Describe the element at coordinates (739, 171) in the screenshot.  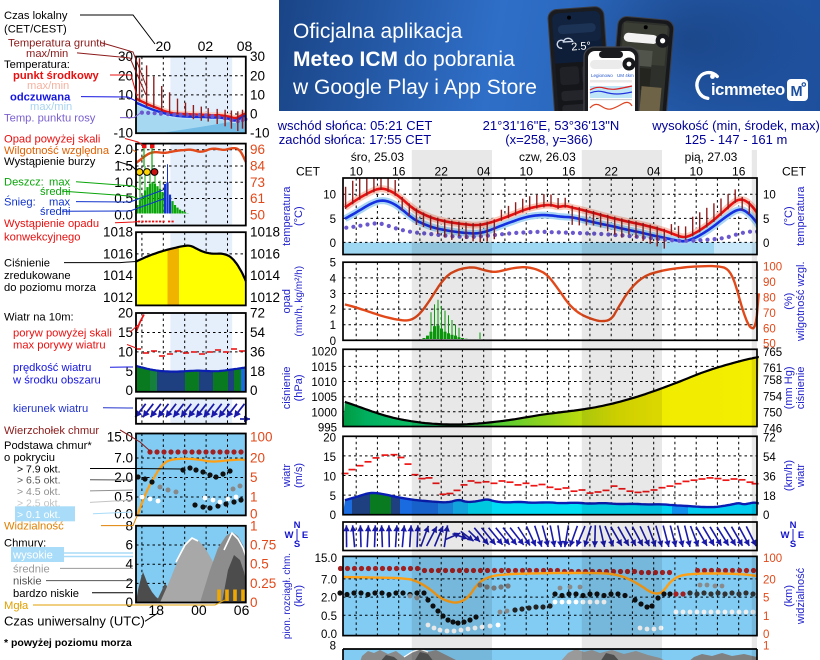
I see `svg-text: 16` at that location.